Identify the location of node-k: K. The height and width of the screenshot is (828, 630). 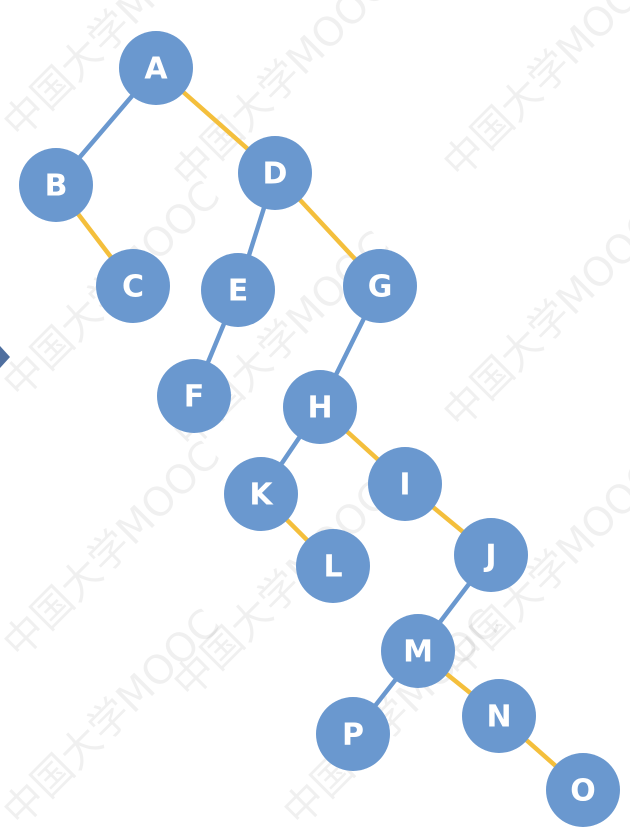
(261, 494).